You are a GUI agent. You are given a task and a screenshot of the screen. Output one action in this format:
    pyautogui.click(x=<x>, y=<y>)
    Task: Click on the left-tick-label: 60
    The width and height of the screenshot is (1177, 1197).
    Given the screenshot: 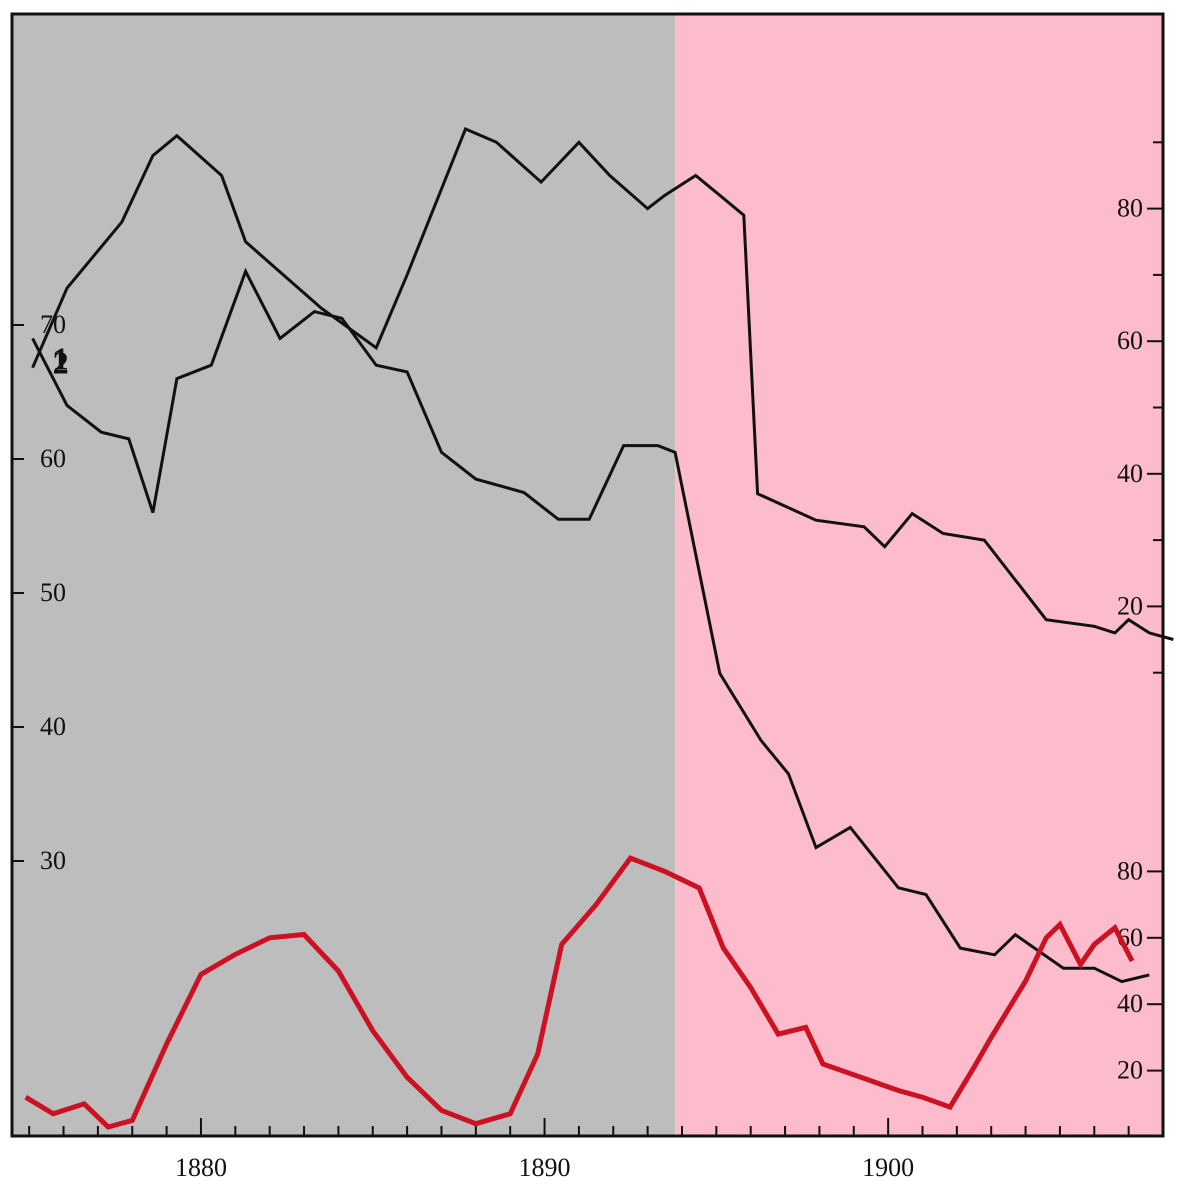 What is the action you would take?
    pyautogui.click(x=53, y=458)
    